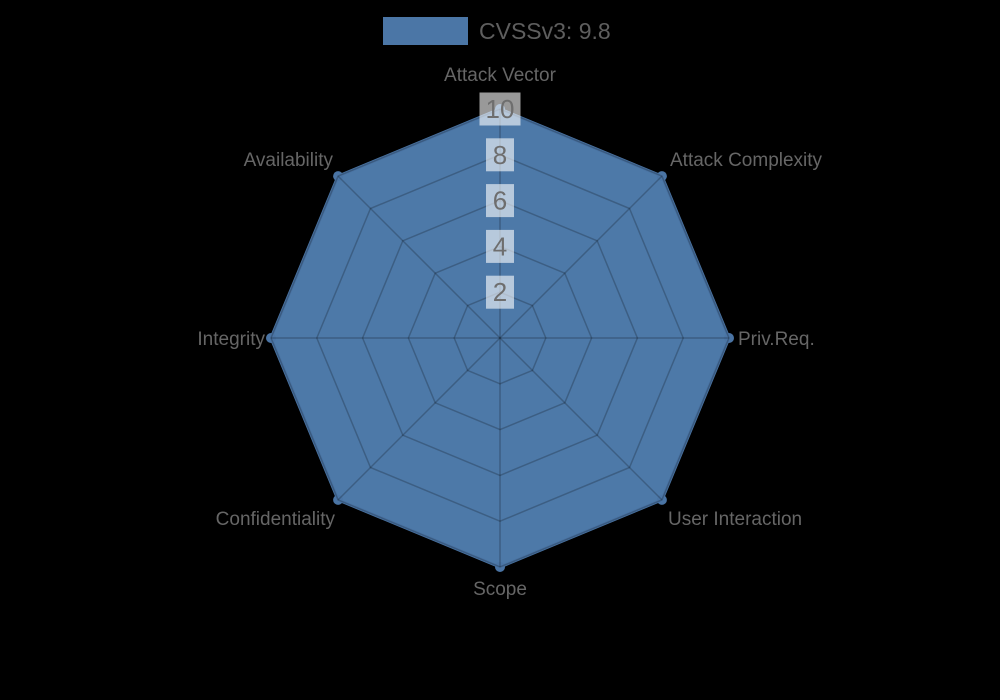 Image resolution: width=1000 pixels, height=700 pixels. Describe the element at coordinates (338, 499) in the screenshot. I see `data-point-confidentiality` at that location.